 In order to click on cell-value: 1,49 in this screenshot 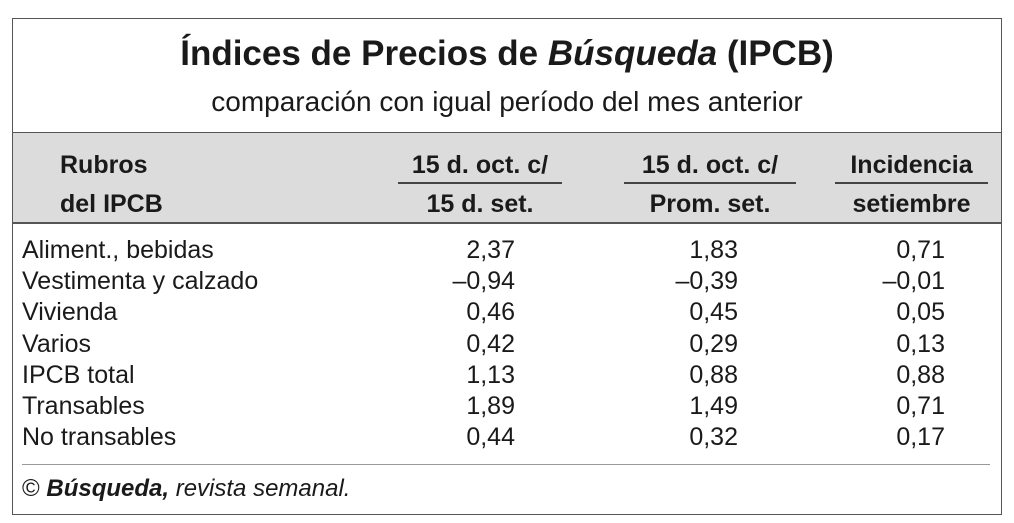, I will do `click(713, 406)`.